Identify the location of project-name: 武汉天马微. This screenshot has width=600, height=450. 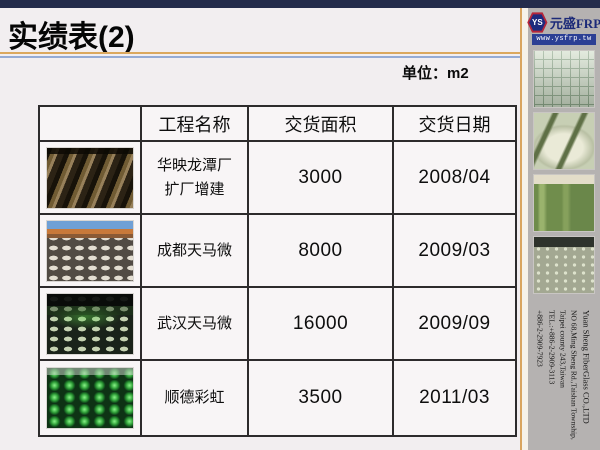
(194, 323).